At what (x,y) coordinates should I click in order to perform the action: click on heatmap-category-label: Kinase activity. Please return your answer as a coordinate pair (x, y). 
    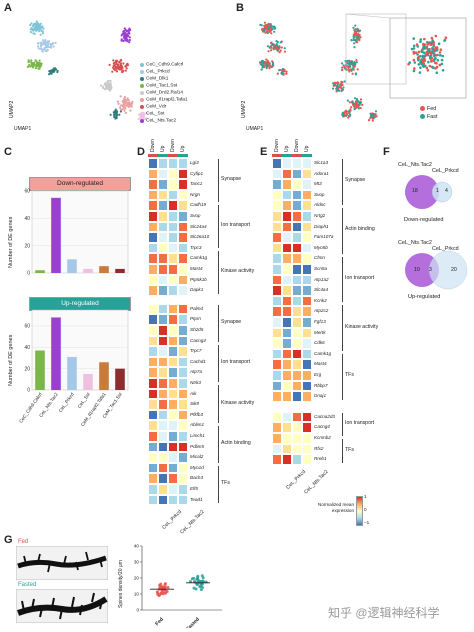
    Looking at the image, I should click on (238, 270).